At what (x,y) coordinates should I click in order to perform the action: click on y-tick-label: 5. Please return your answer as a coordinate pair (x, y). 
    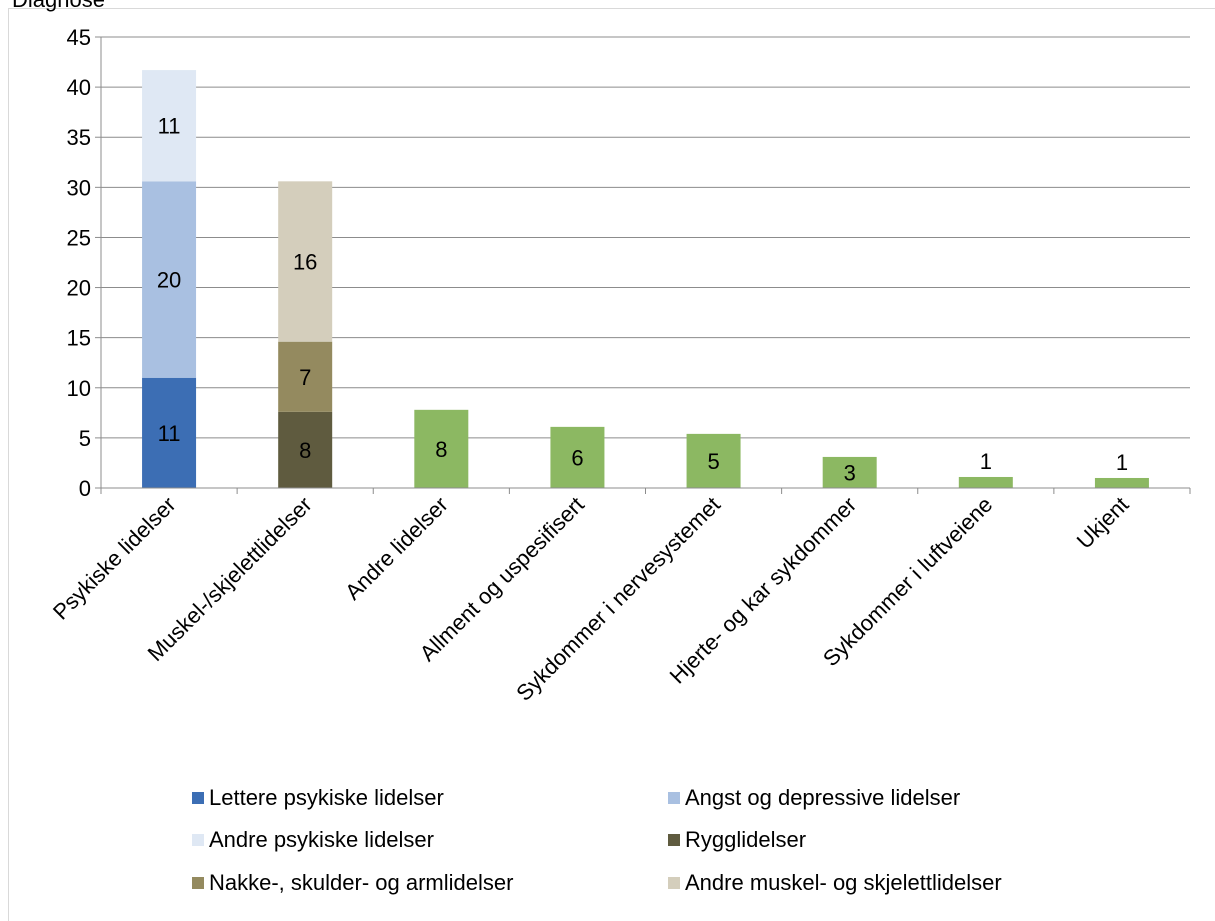
    Looking at the image, I should click on (85, 438).